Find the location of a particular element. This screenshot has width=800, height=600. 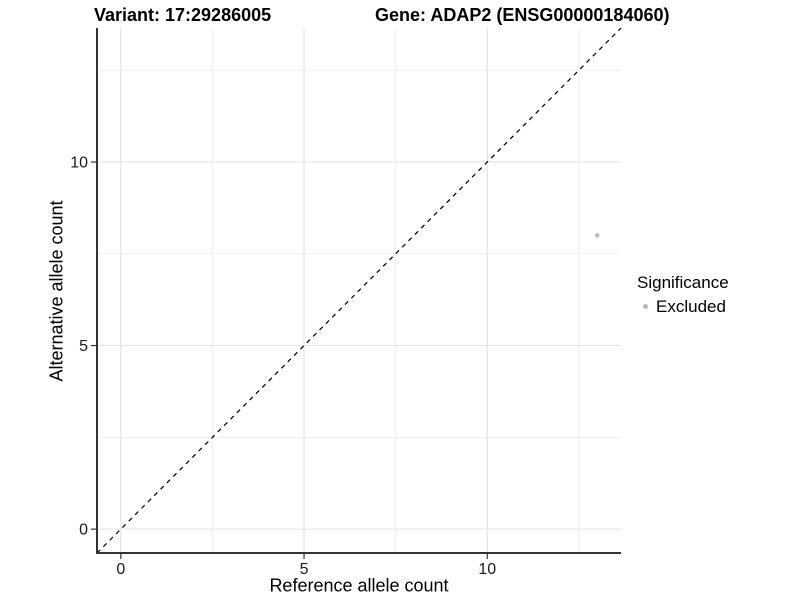

legend: Significance Excluded is located at coordinates (683, 294).